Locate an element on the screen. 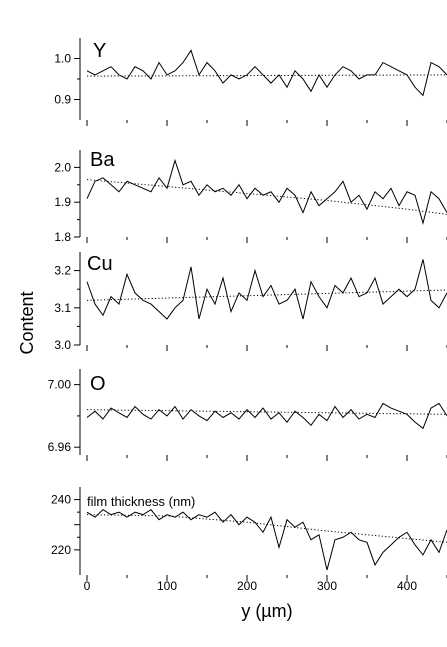 This screenshot has width=447, height=647. panel-2: 1.8 1.9 2.0 Ba is located at coordinates (250, 196).